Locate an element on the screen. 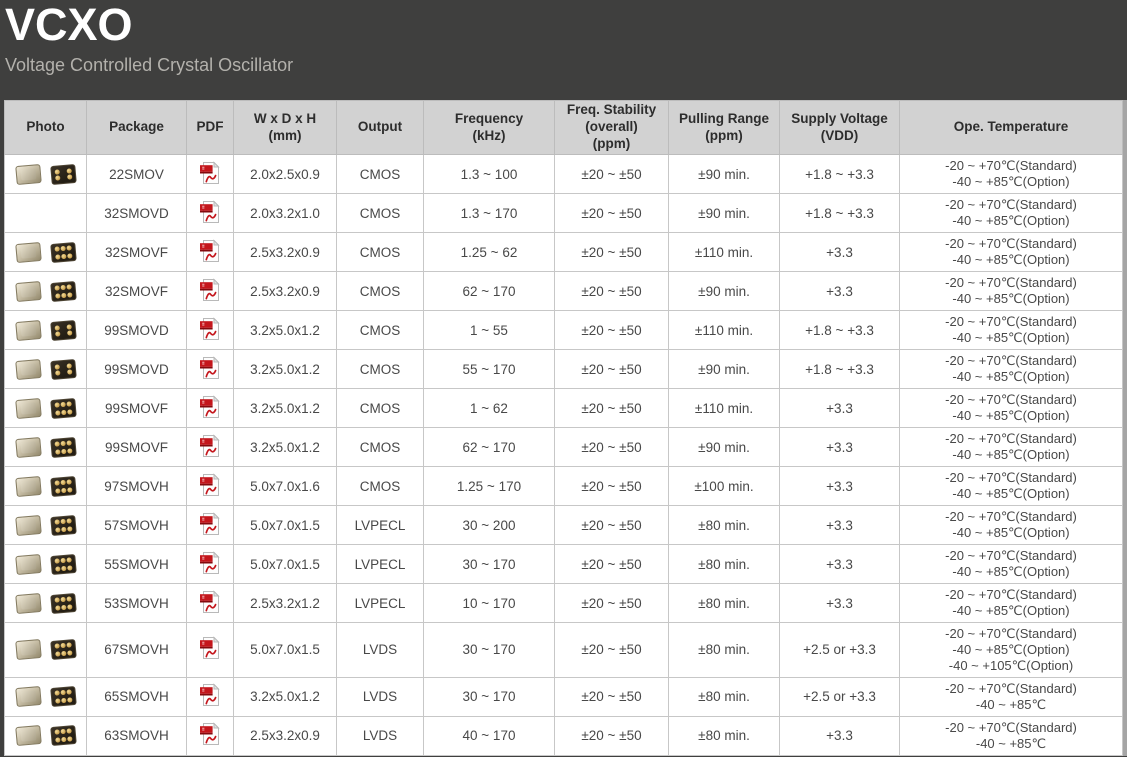 The image size is (1127, 757). pulling-range-cell: ±80 min. is located at coordinates (724, 735).